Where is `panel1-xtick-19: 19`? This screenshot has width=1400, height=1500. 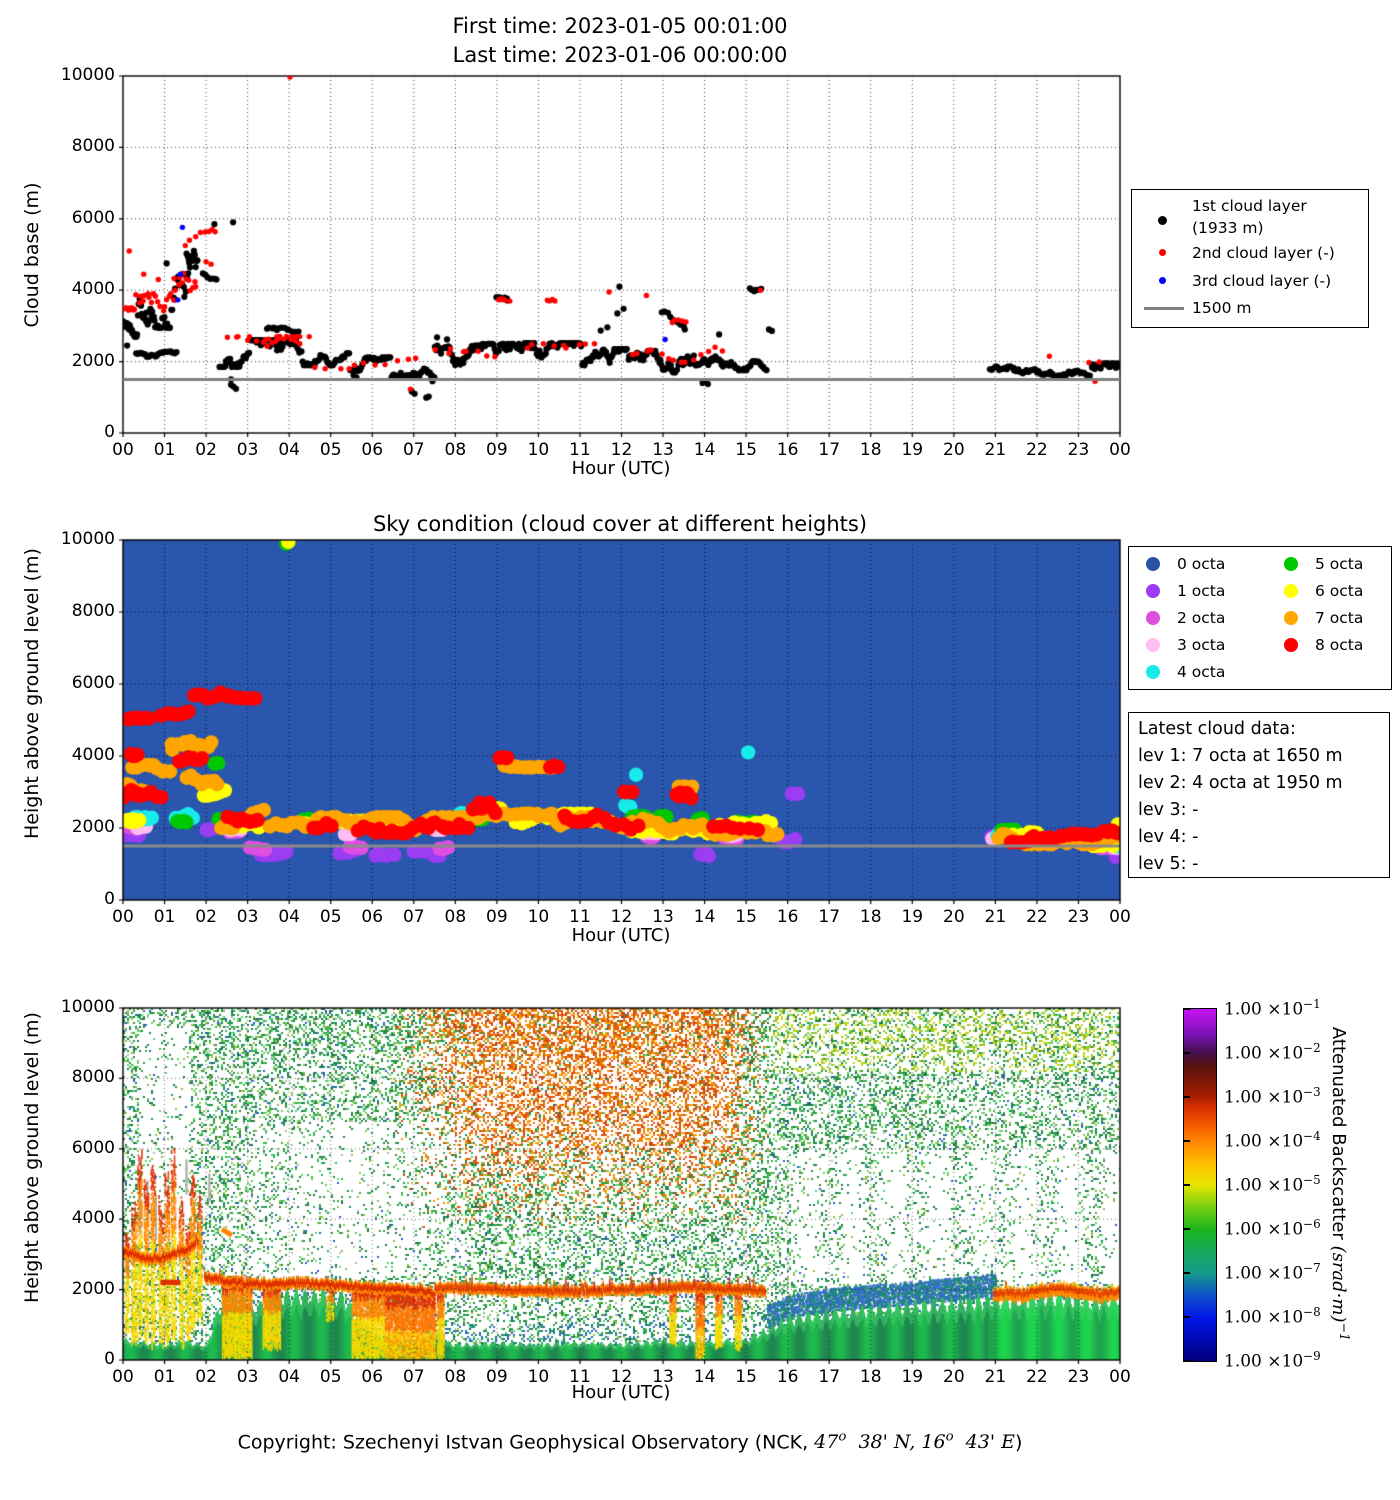
panel1-xtick-19: 19 is located at coordinates (912, 450).